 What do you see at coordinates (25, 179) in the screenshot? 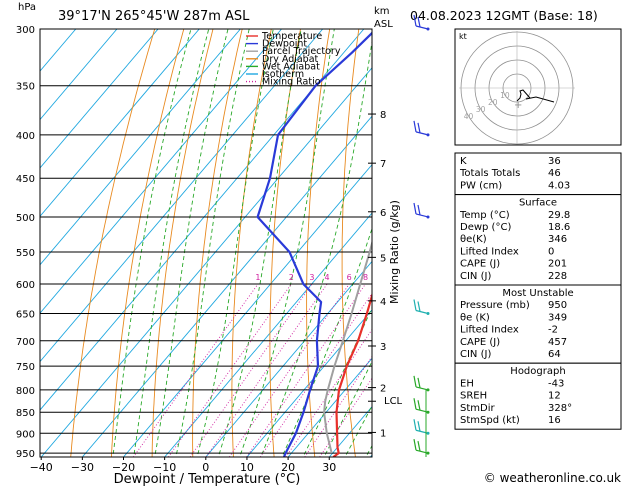
I see `pressure-tick: 450` at bounding box center [25, 179].